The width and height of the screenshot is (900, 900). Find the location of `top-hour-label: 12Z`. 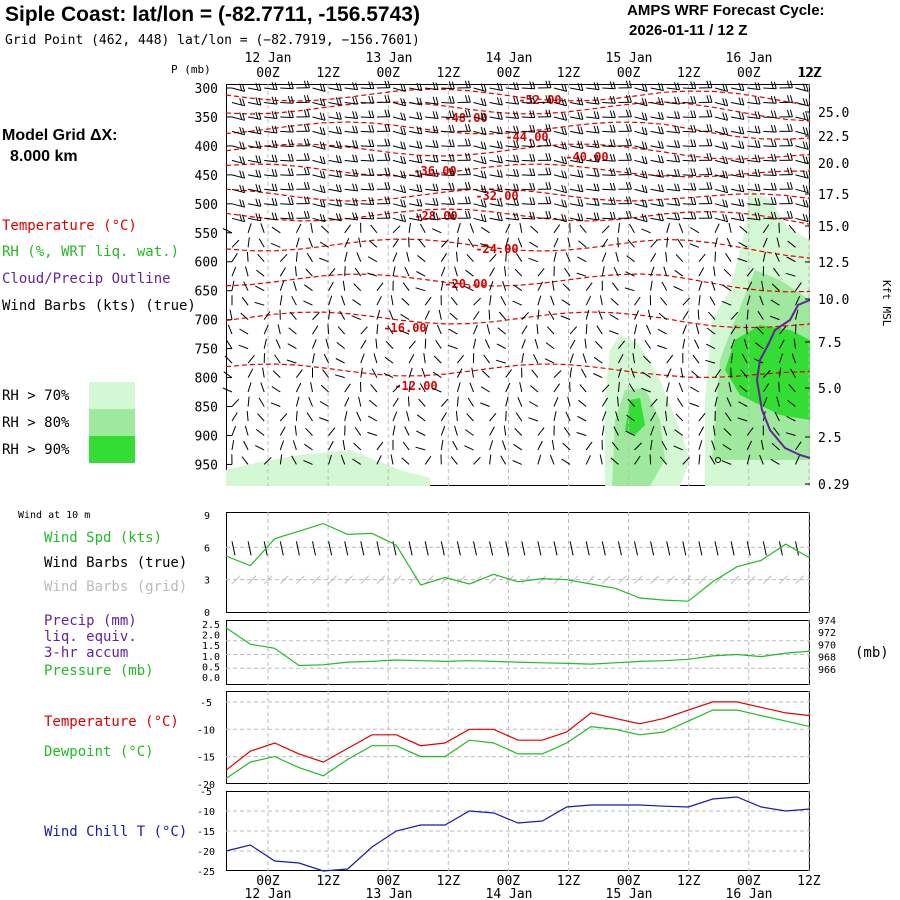

top-hour-label: 12Z is located at coordinates (328, 73).